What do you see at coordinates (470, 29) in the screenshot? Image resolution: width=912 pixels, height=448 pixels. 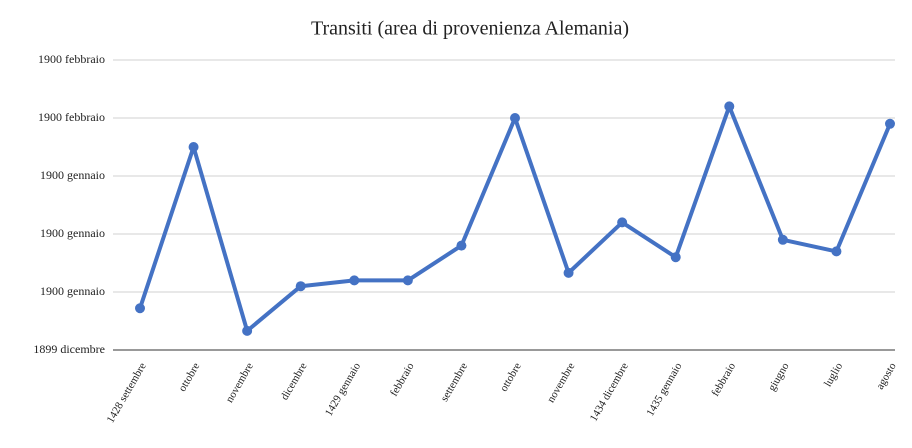 I see `chart-title: Transiti (area di provenienza Alemania)` at bounding box center [470, 29].